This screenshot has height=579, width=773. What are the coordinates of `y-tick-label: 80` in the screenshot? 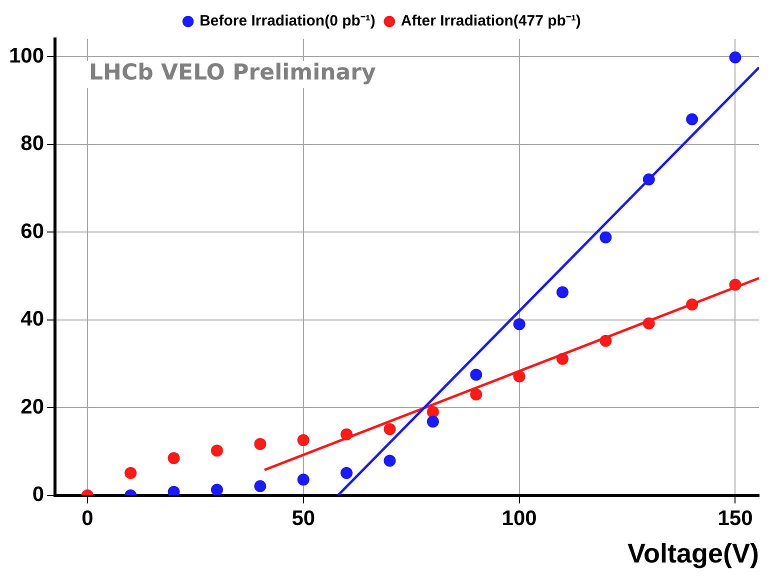 It's located at (32, 144).